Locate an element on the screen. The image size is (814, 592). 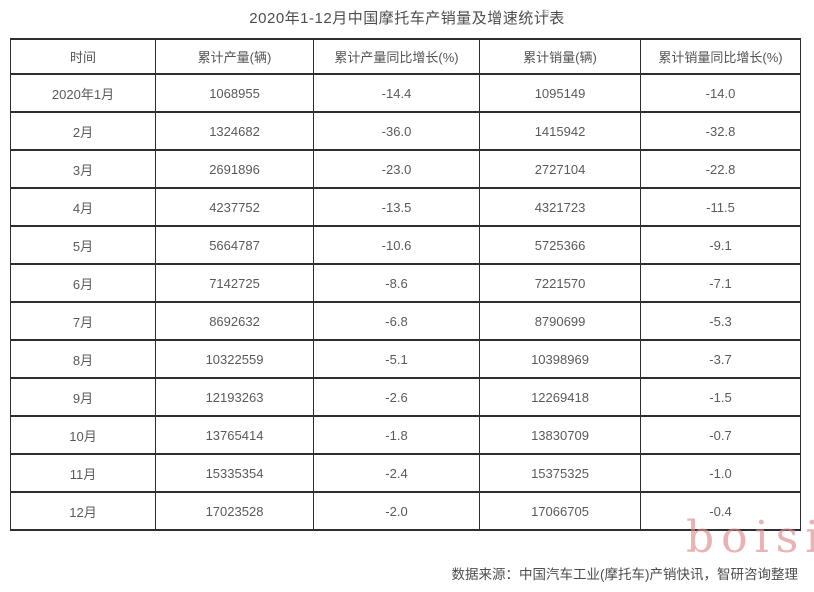
cell-time: 6月 is located at coordinates (83, 283).